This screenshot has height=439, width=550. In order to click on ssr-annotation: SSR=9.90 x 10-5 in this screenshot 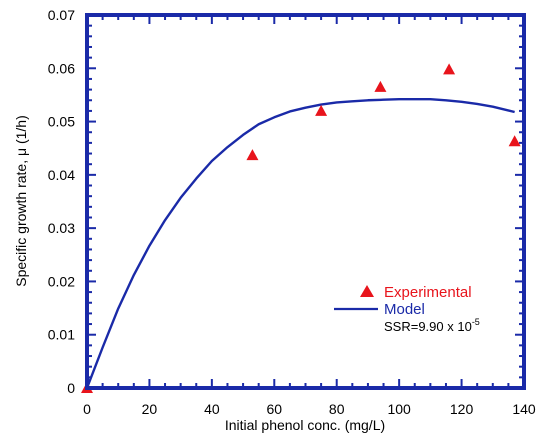, I will do `click(432, 325)`.